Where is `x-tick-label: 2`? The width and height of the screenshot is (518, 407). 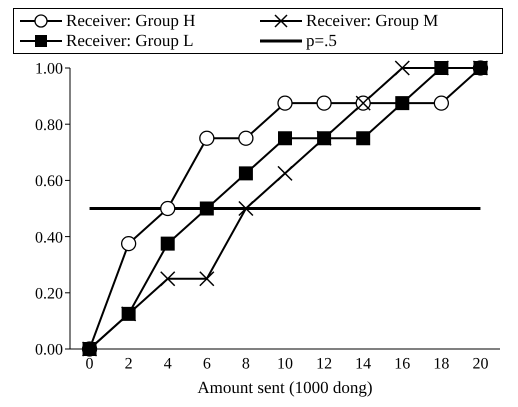 x-tick-label: 2 is located at coordinates (128, 363).